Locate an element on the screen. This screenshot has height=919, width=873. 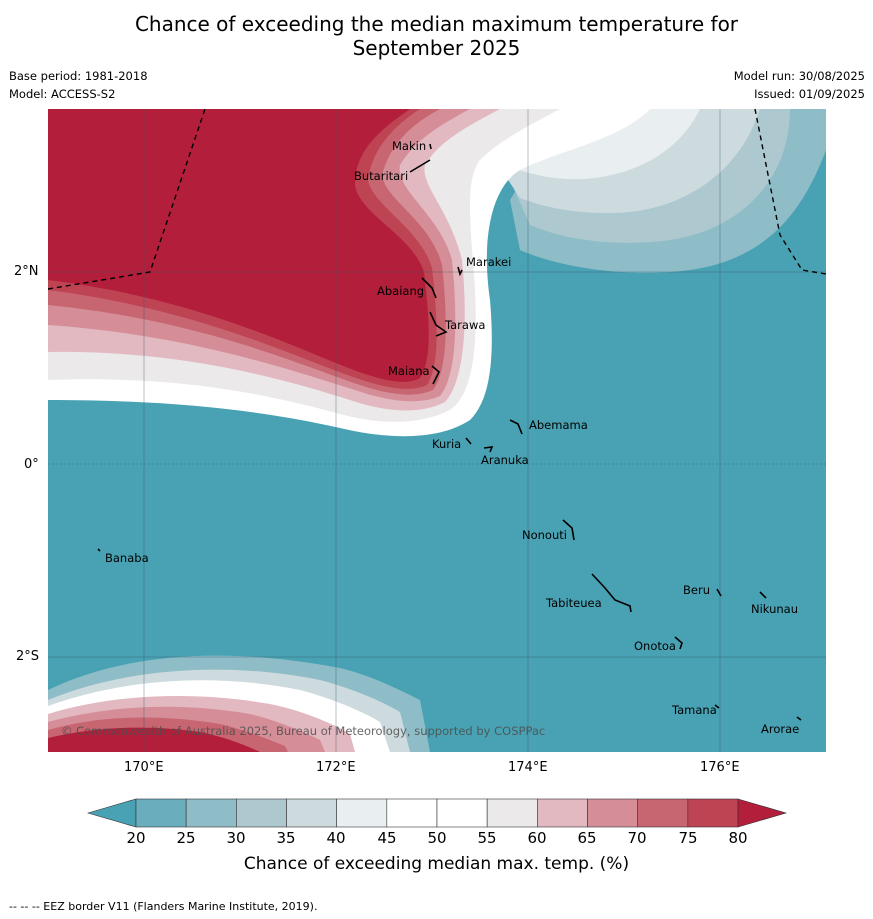
place-label: Tamana is located at coordinates (694, 710).